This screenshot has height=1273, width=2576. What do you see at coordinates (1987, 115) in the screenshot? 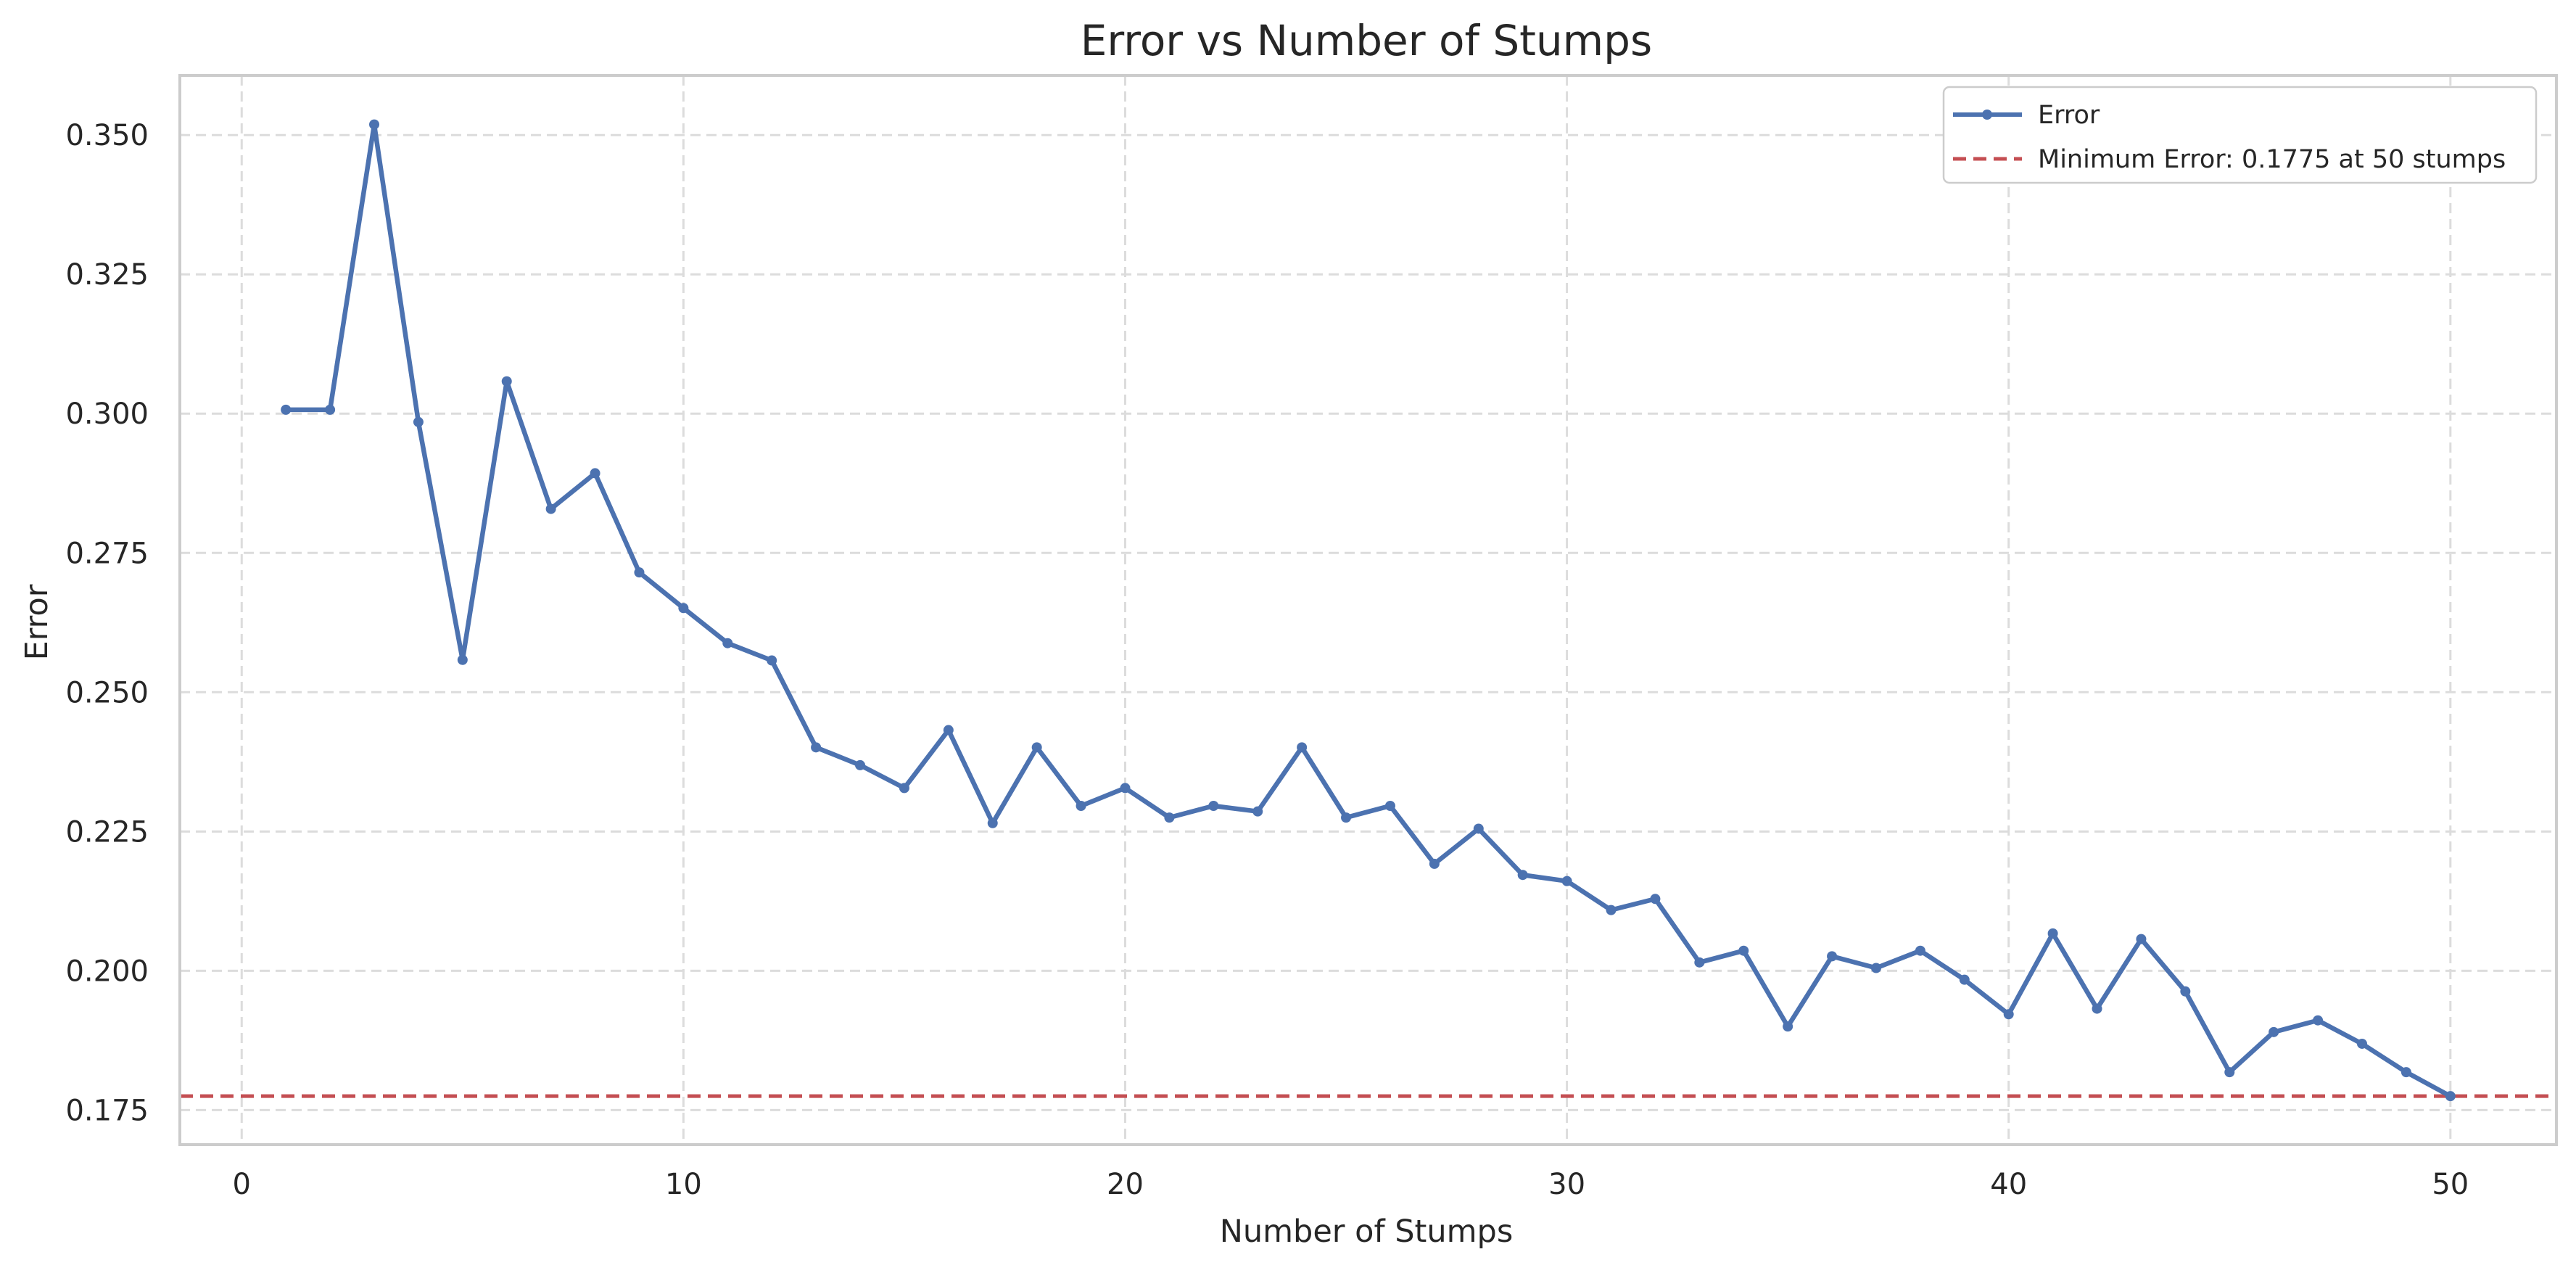
I see `legend-series-marker` at bounding box center [1987, 115].